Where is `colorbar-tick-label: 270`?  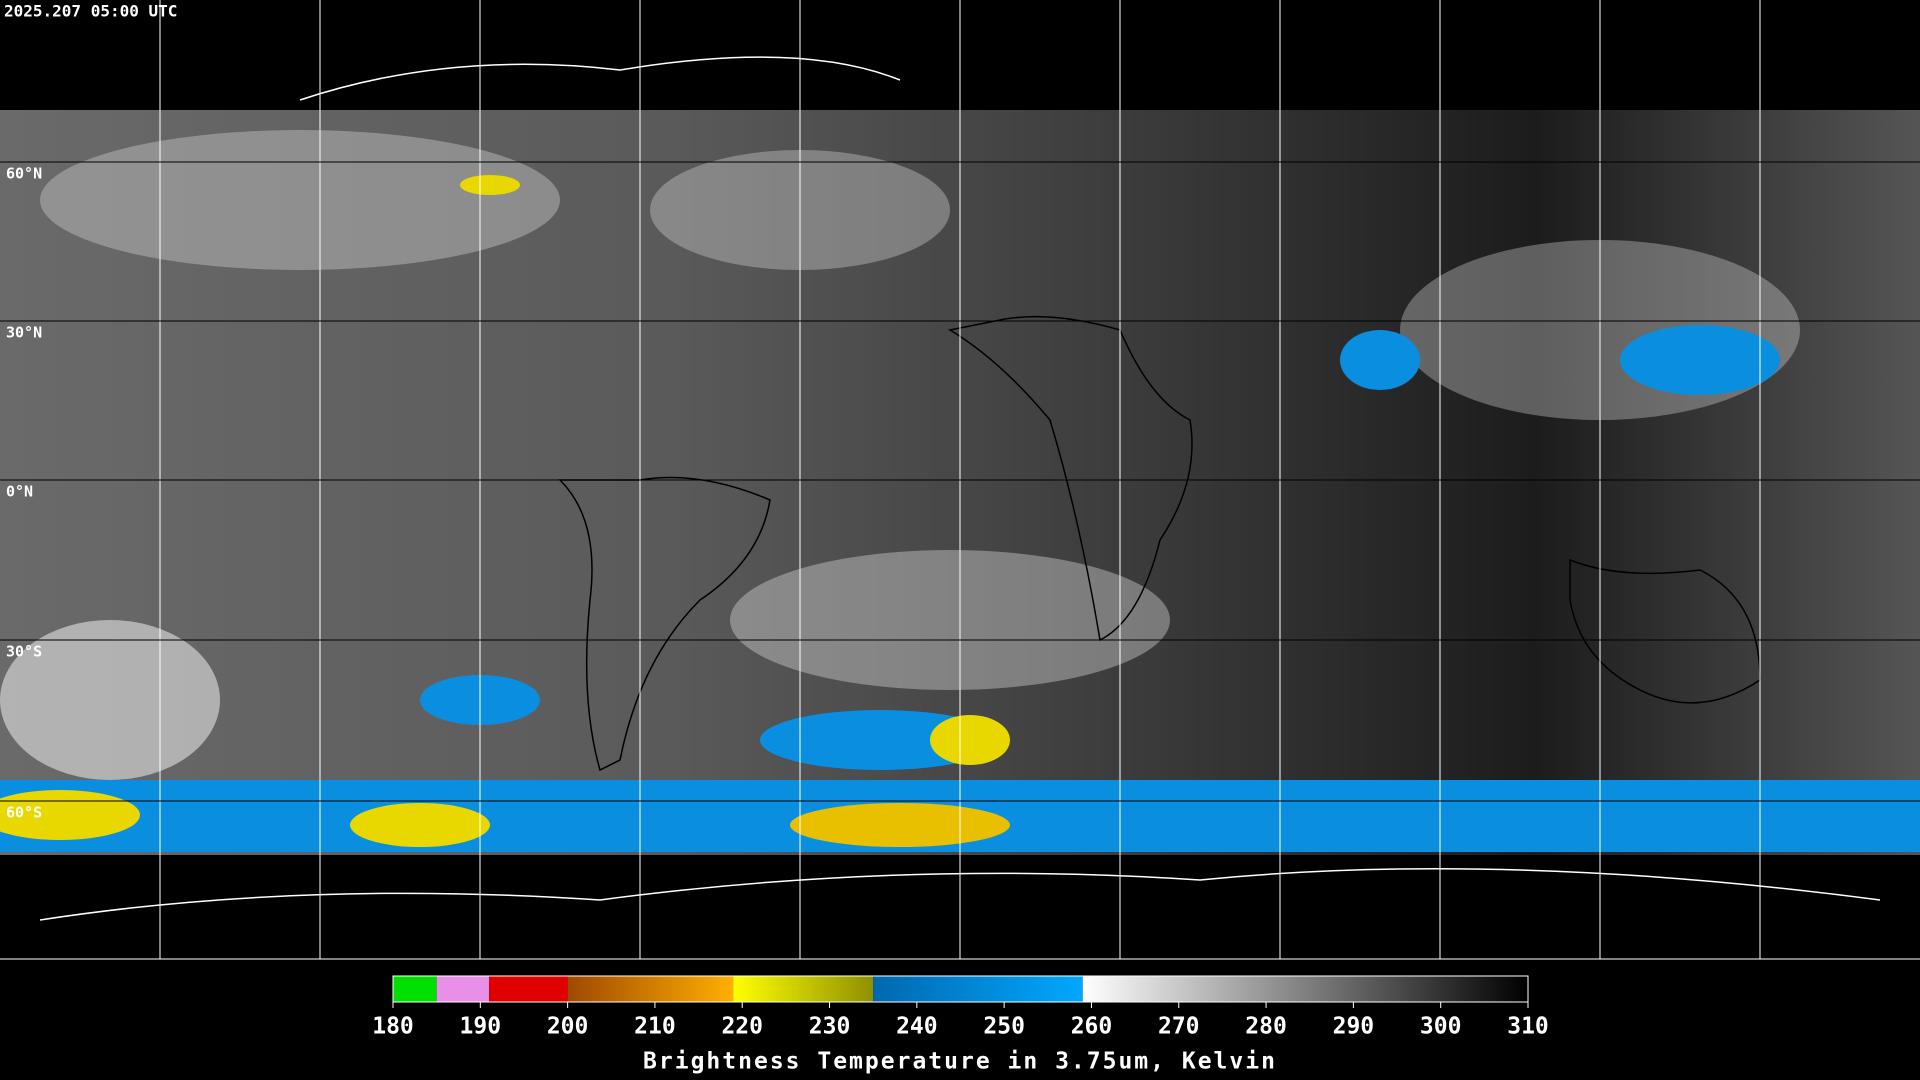
colorbar-tick-label: 270 is located at coordinates (1179, 1027).